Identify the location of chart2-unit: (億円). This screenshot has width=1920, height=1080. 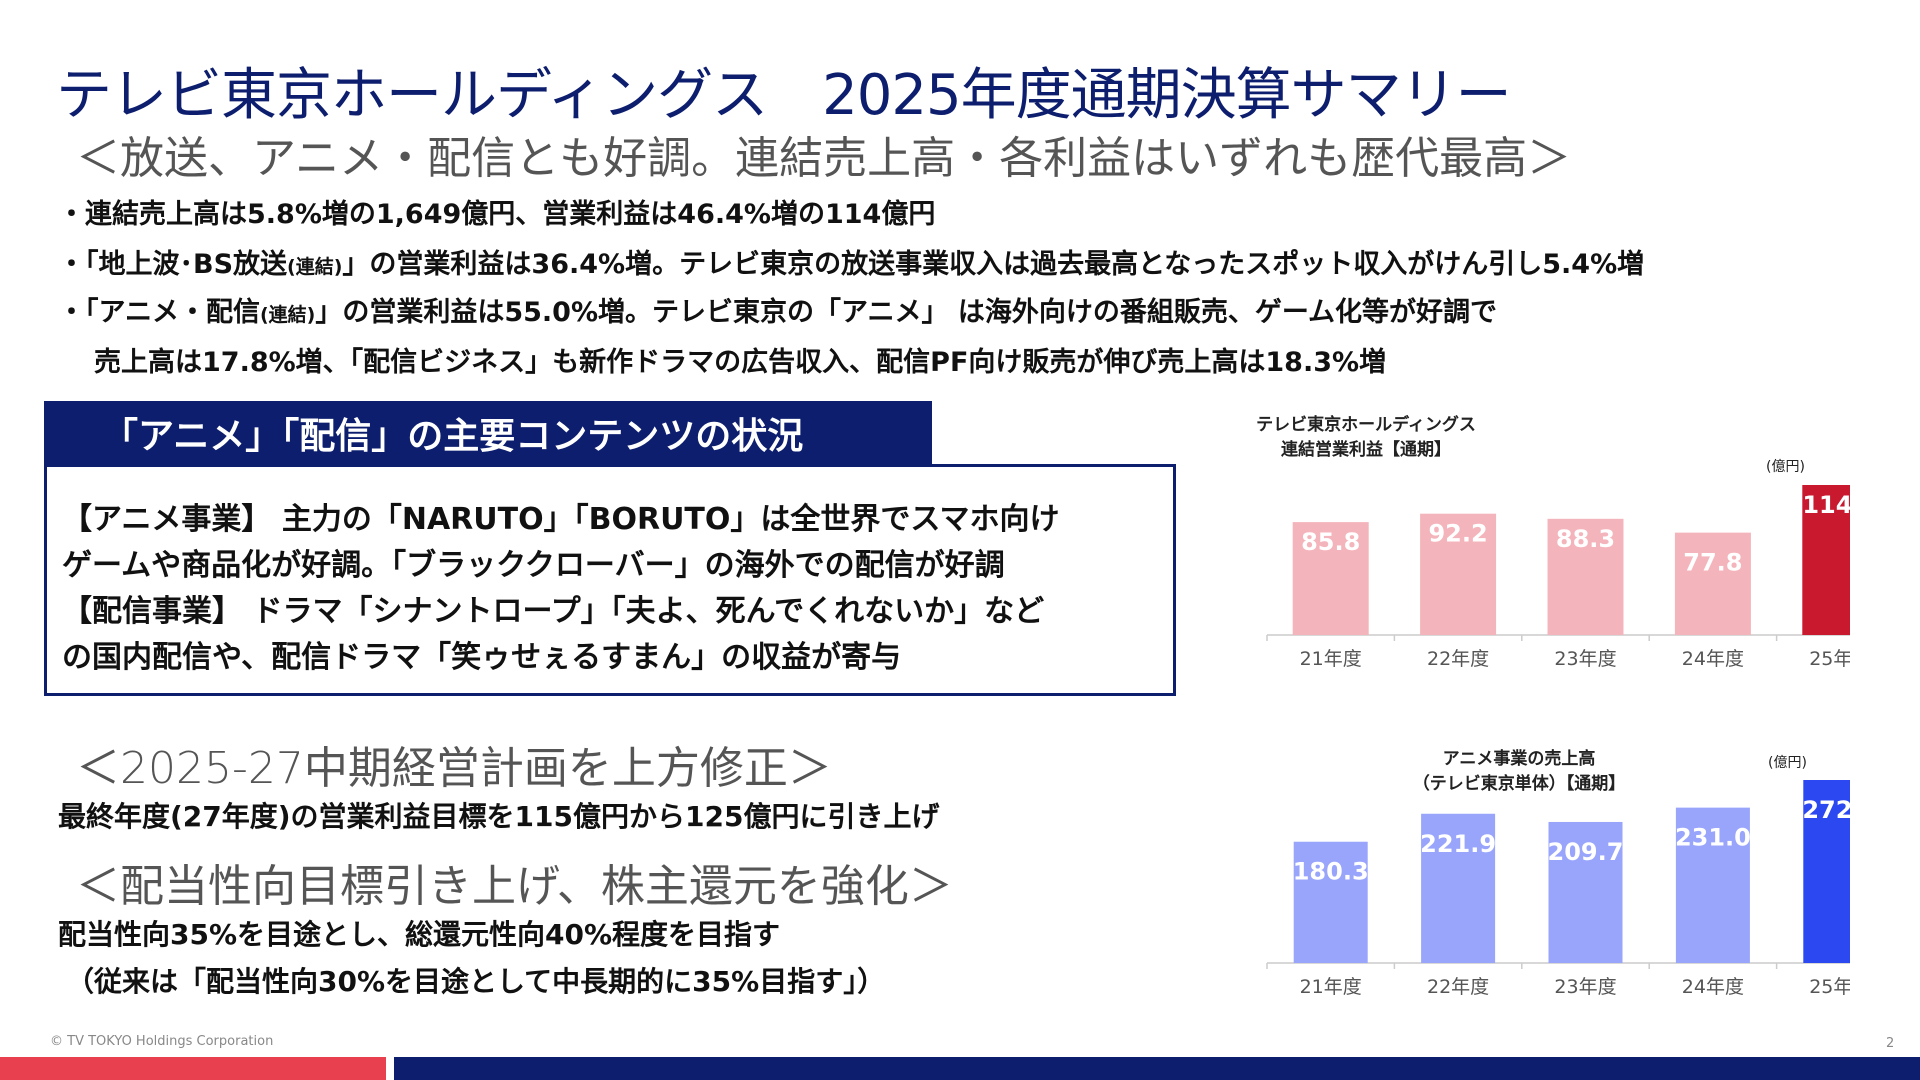
(1787, 763).